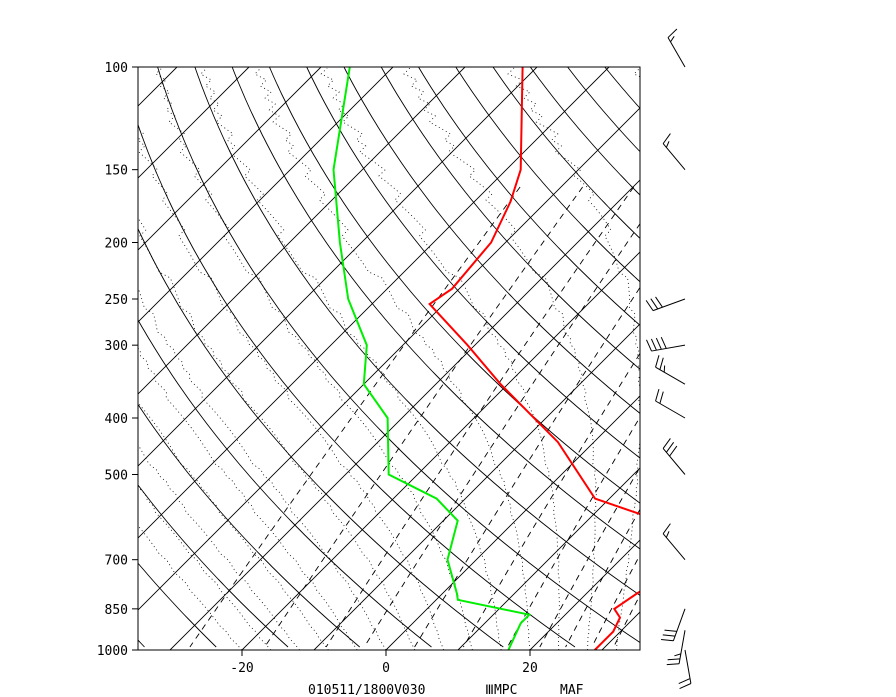 The width and height of the screenshot is (896, 697). What do you see at coordinates (116, 475) in the screenshot?
I see `y-tick-label: 500` at bounding box center [116, 475].